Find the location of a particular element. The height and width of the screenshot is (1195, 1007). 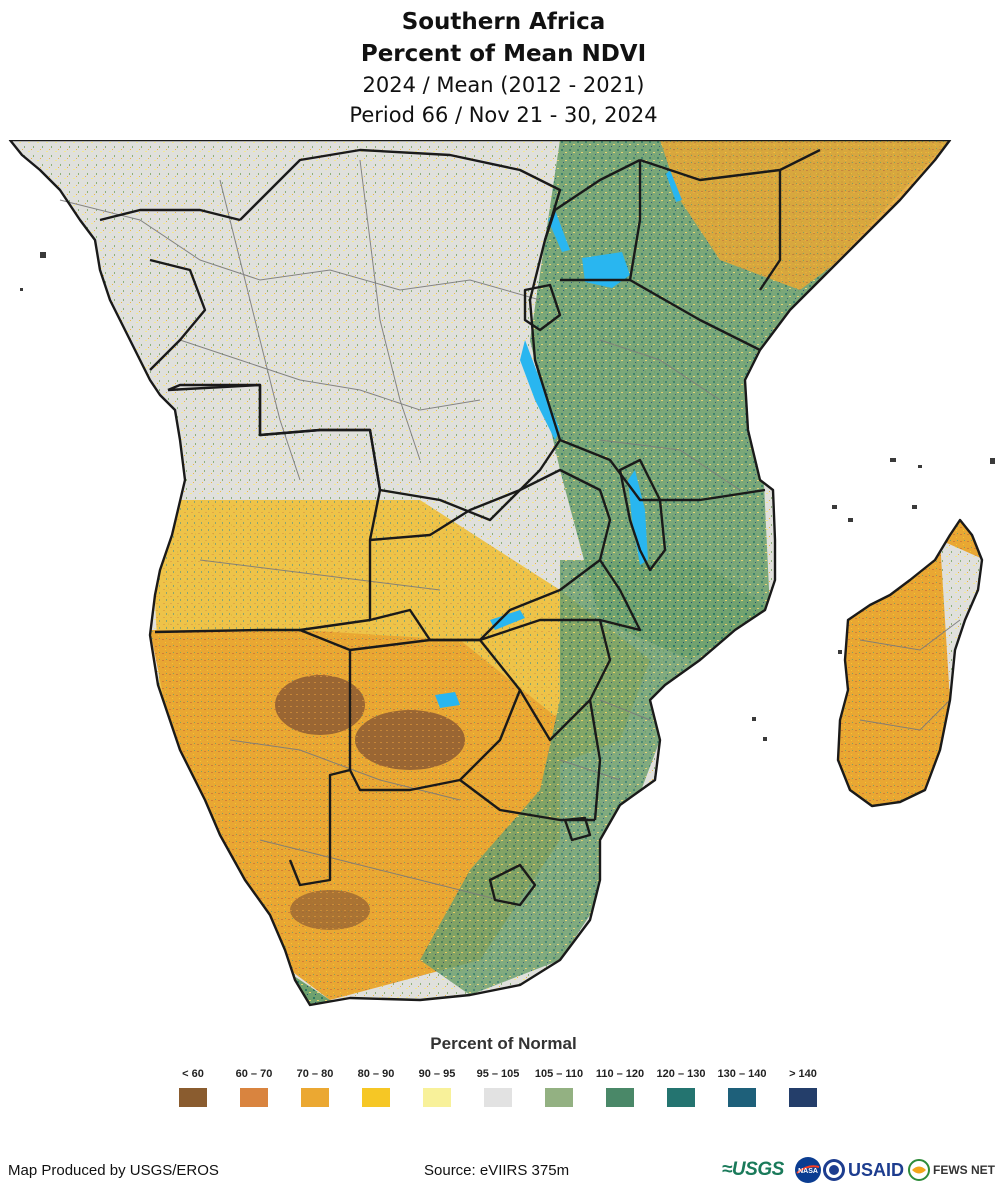

legend-label: 120 – 130 is located at coordinates (681, 1074).